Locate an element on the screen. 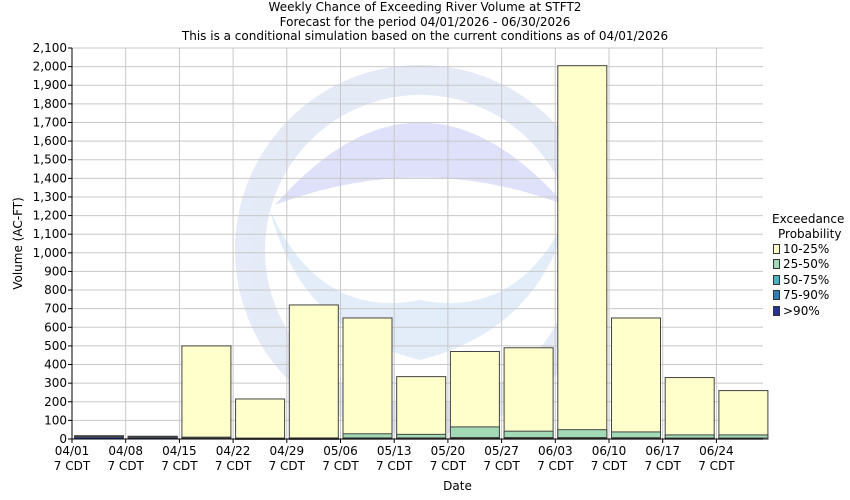 This screenshot has height=500, width=850. x-tick-label: 06/10 is located at coordinates (609, 451).